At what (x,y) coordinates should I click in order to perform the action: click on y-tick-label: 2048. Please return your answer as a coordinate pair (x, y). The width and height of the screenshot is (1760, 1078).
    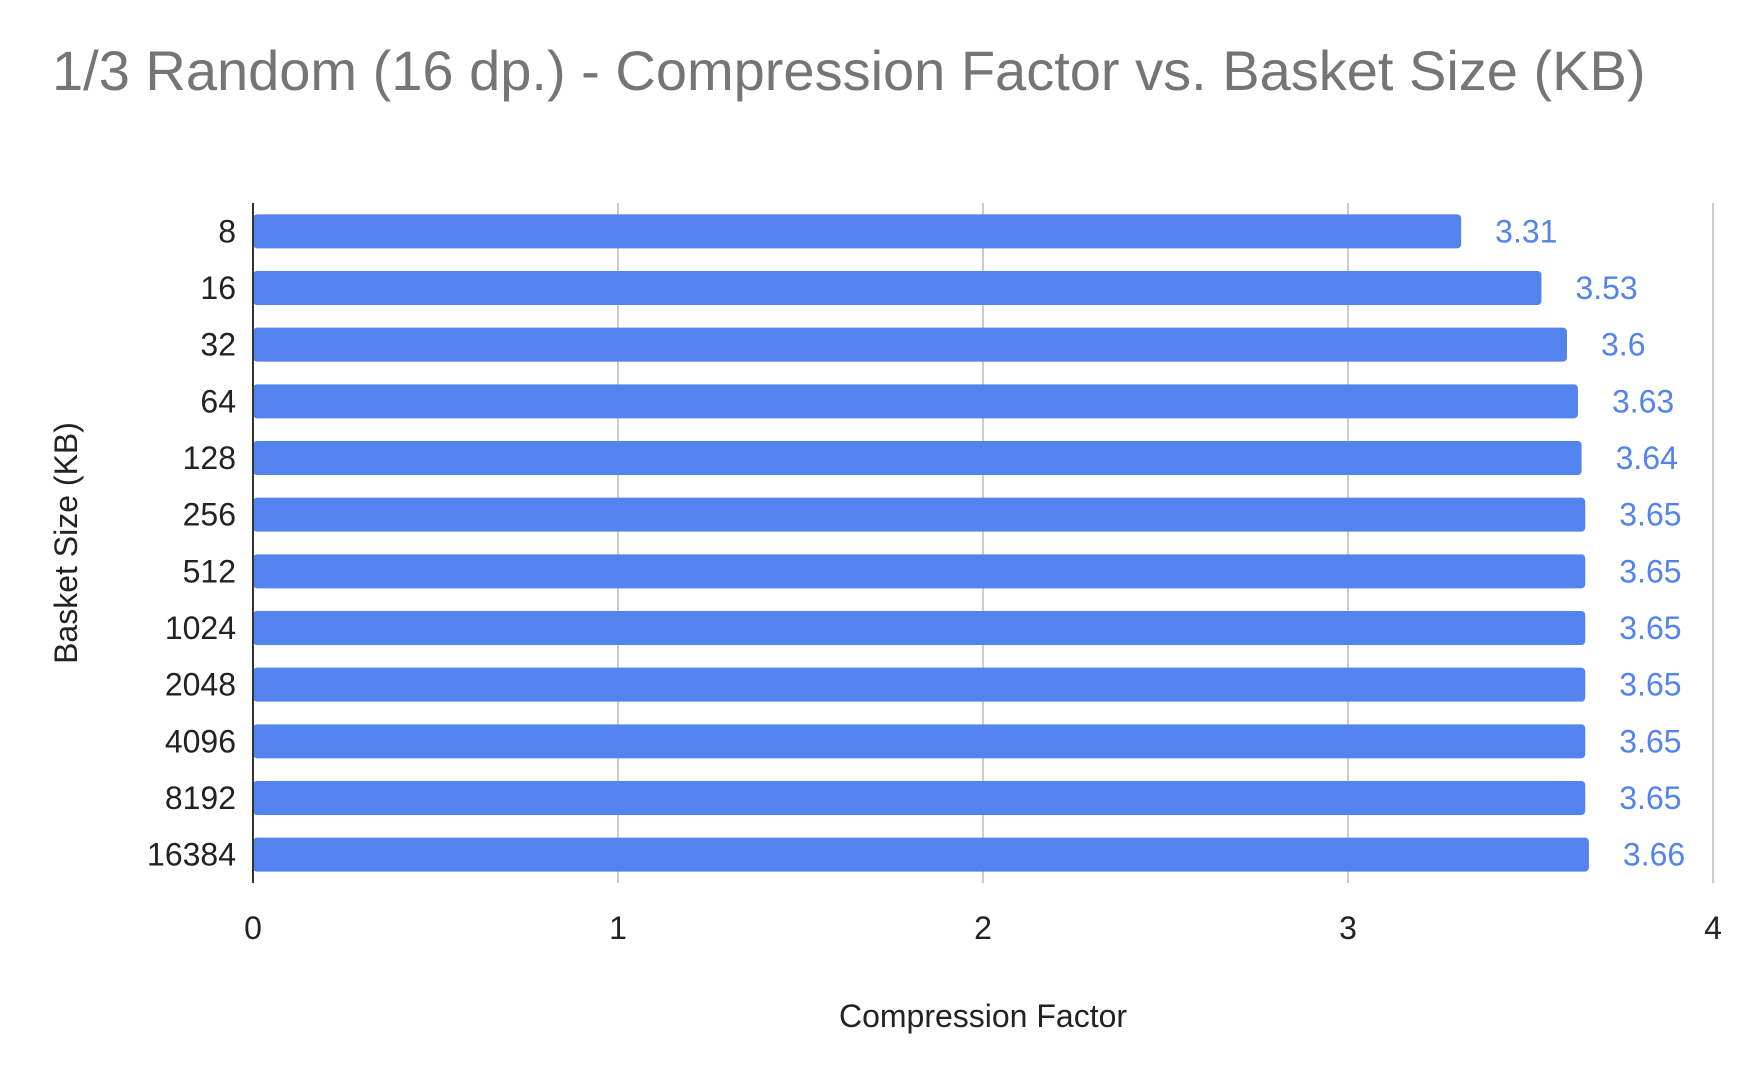
    Looking at the image, I should click on (200, 685).